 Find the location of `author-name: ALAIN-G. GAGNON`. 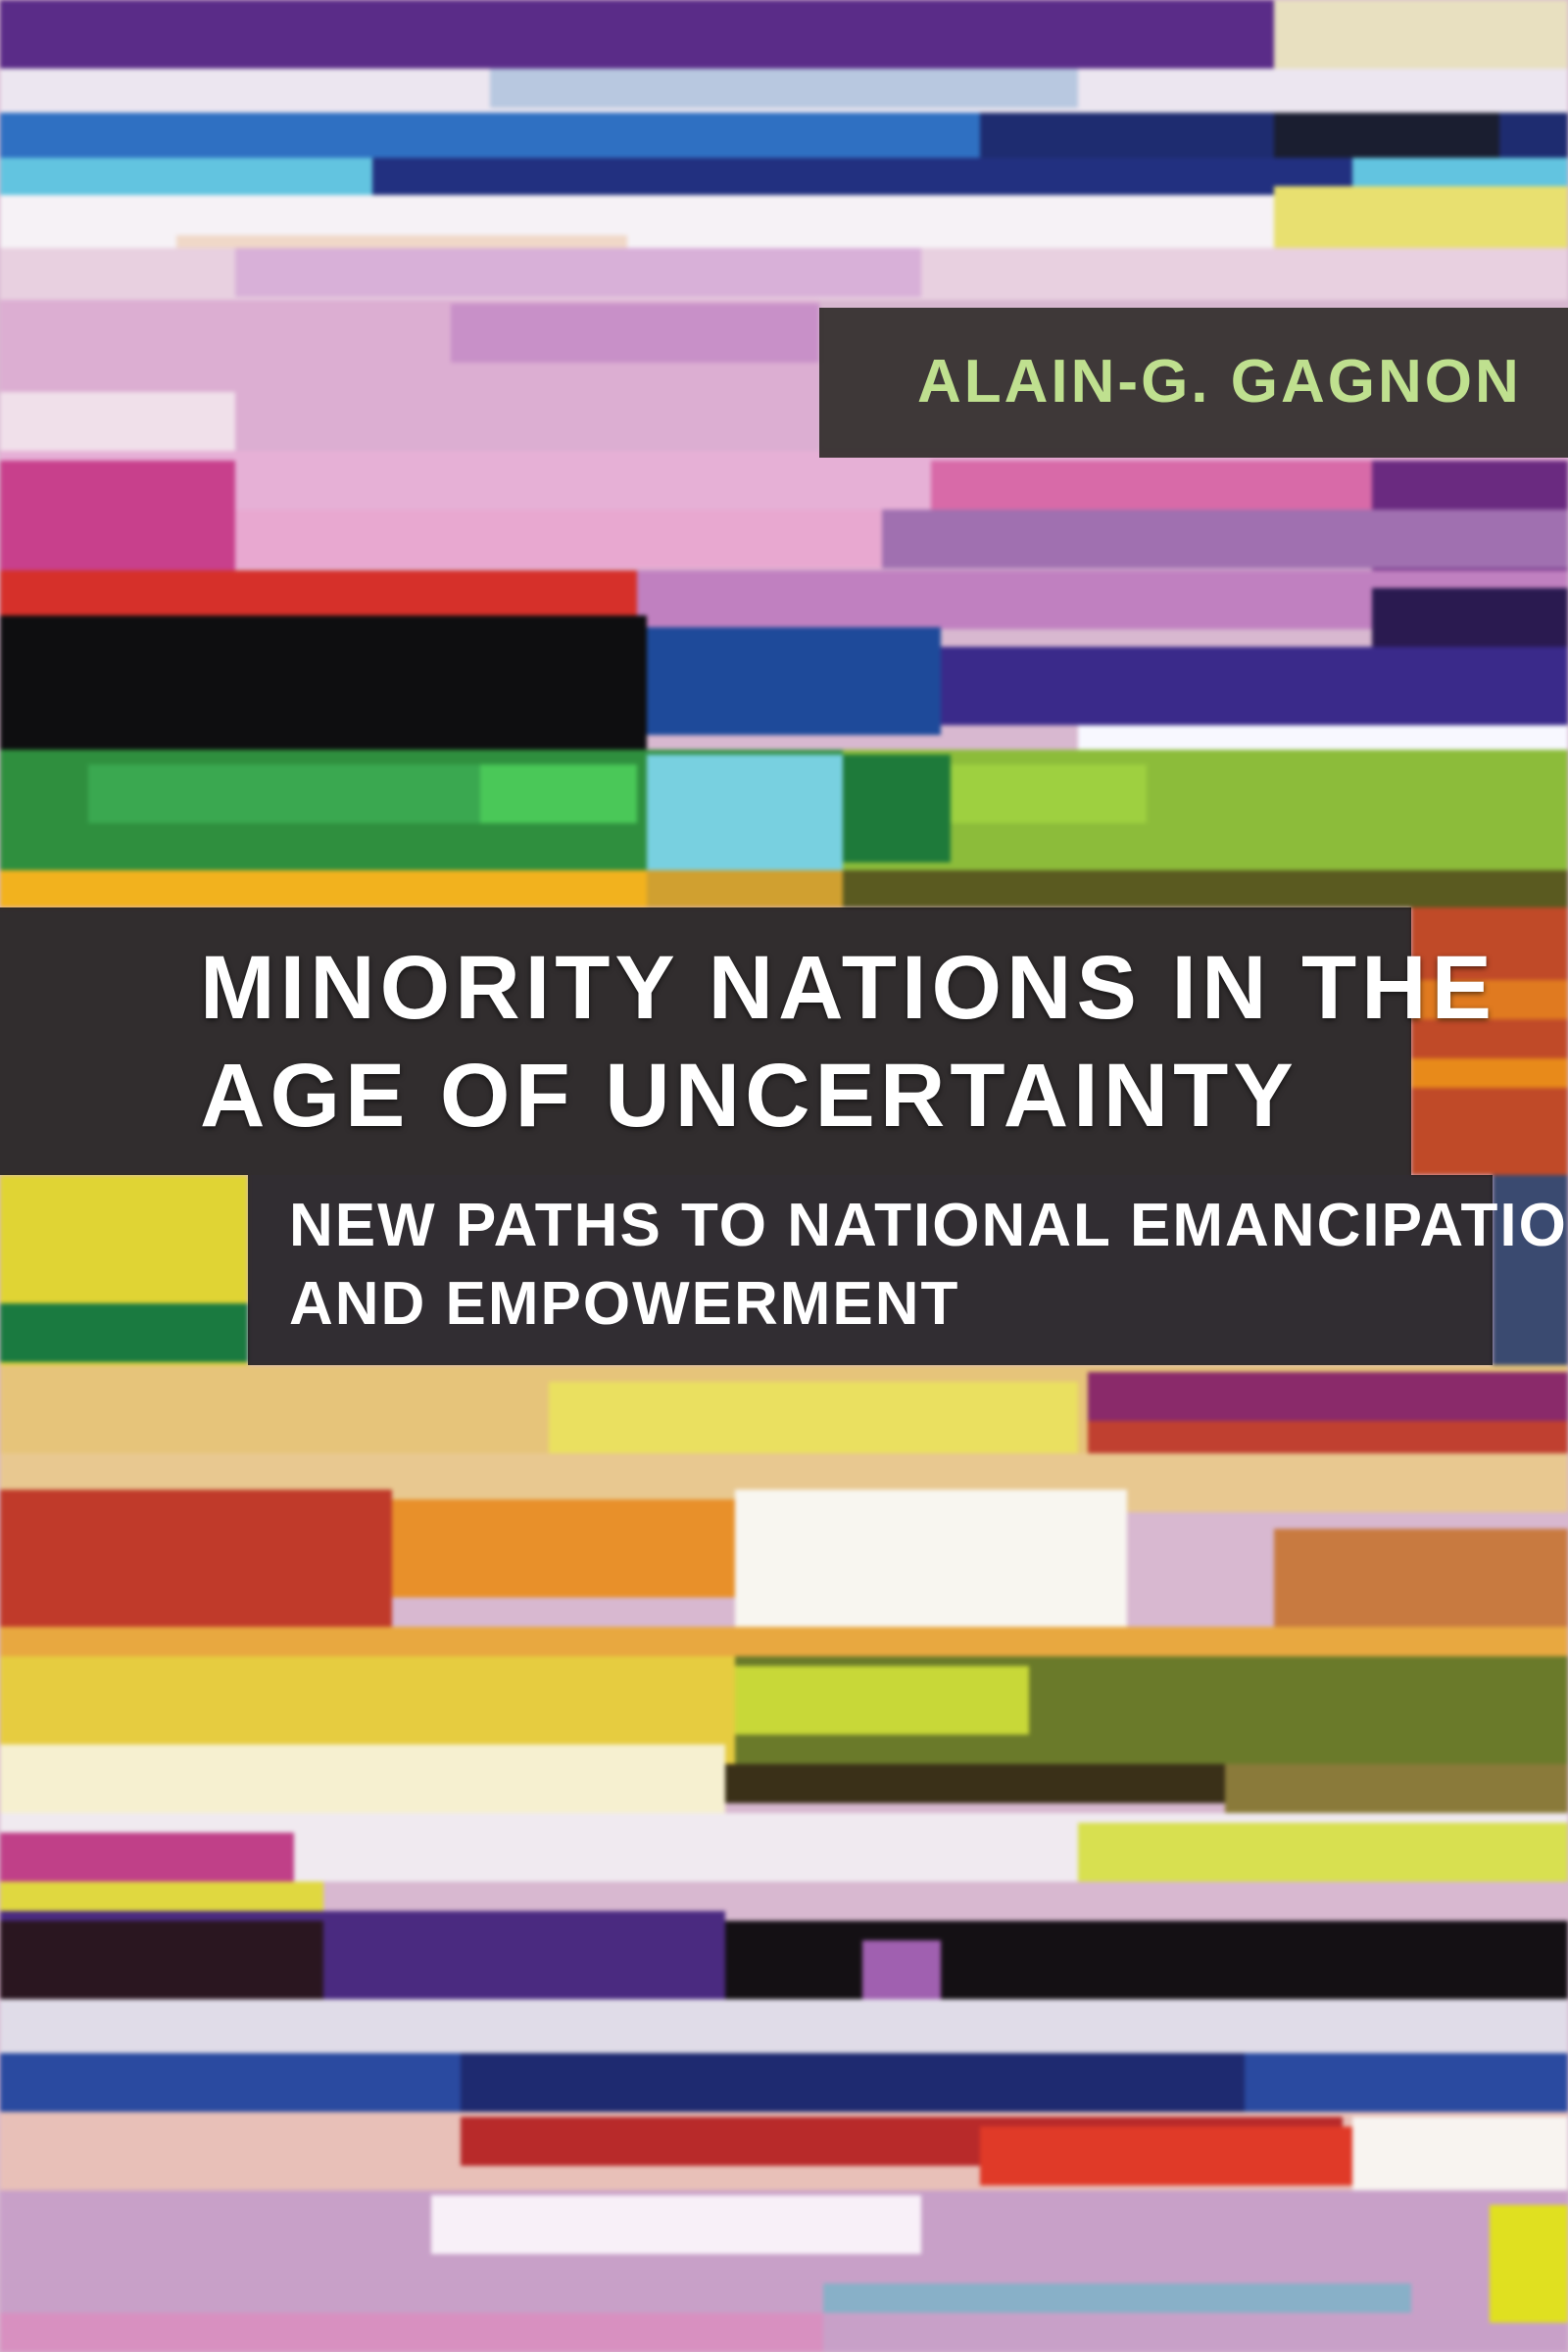

author-name: ALAIN-G. GAGNON is located at coordinates (1220, 382).